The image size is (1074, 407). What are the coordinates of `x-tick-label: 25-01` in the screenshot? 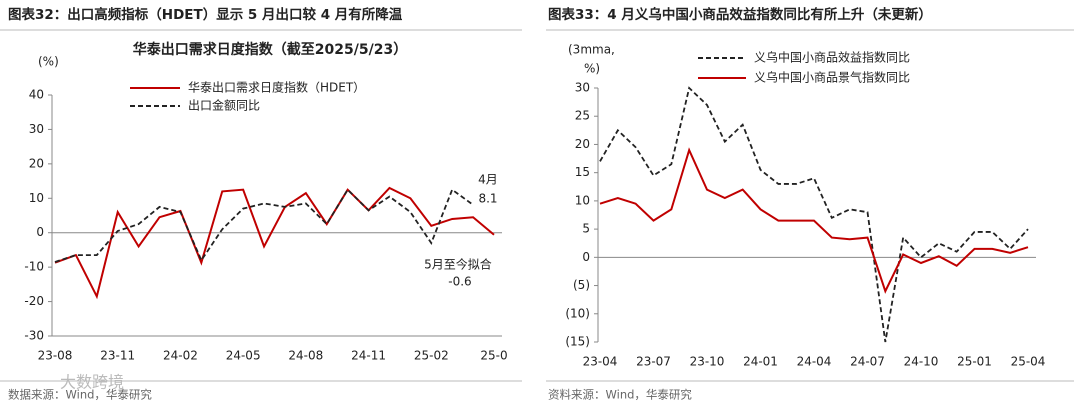 It's located at (974, 362).